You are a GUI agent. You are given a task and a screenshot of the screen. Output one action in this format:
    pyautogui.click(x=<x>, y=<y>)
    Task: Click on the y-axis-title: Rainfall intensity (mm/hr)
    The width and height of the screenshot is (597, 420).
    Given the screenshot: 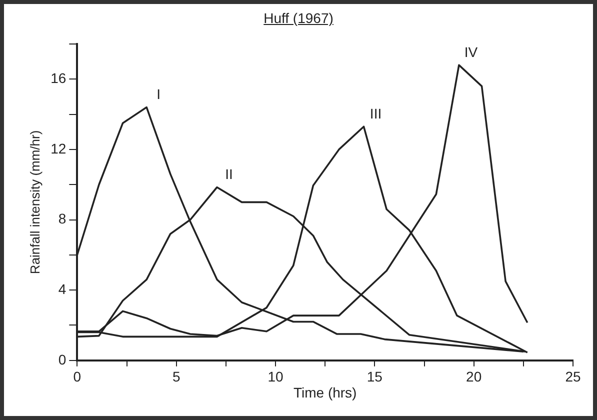 What is the action you would take?
    pyautogui.click(x=34, y=202)
    